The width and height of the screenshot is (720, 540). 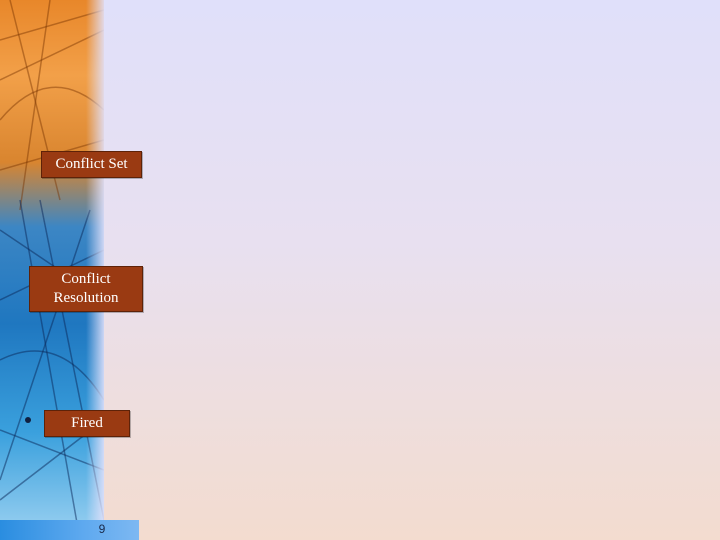 What do you see at coordinates (69, 530) in the screenshot?
I see `page-number-bar` at bounding box center [69, 530].